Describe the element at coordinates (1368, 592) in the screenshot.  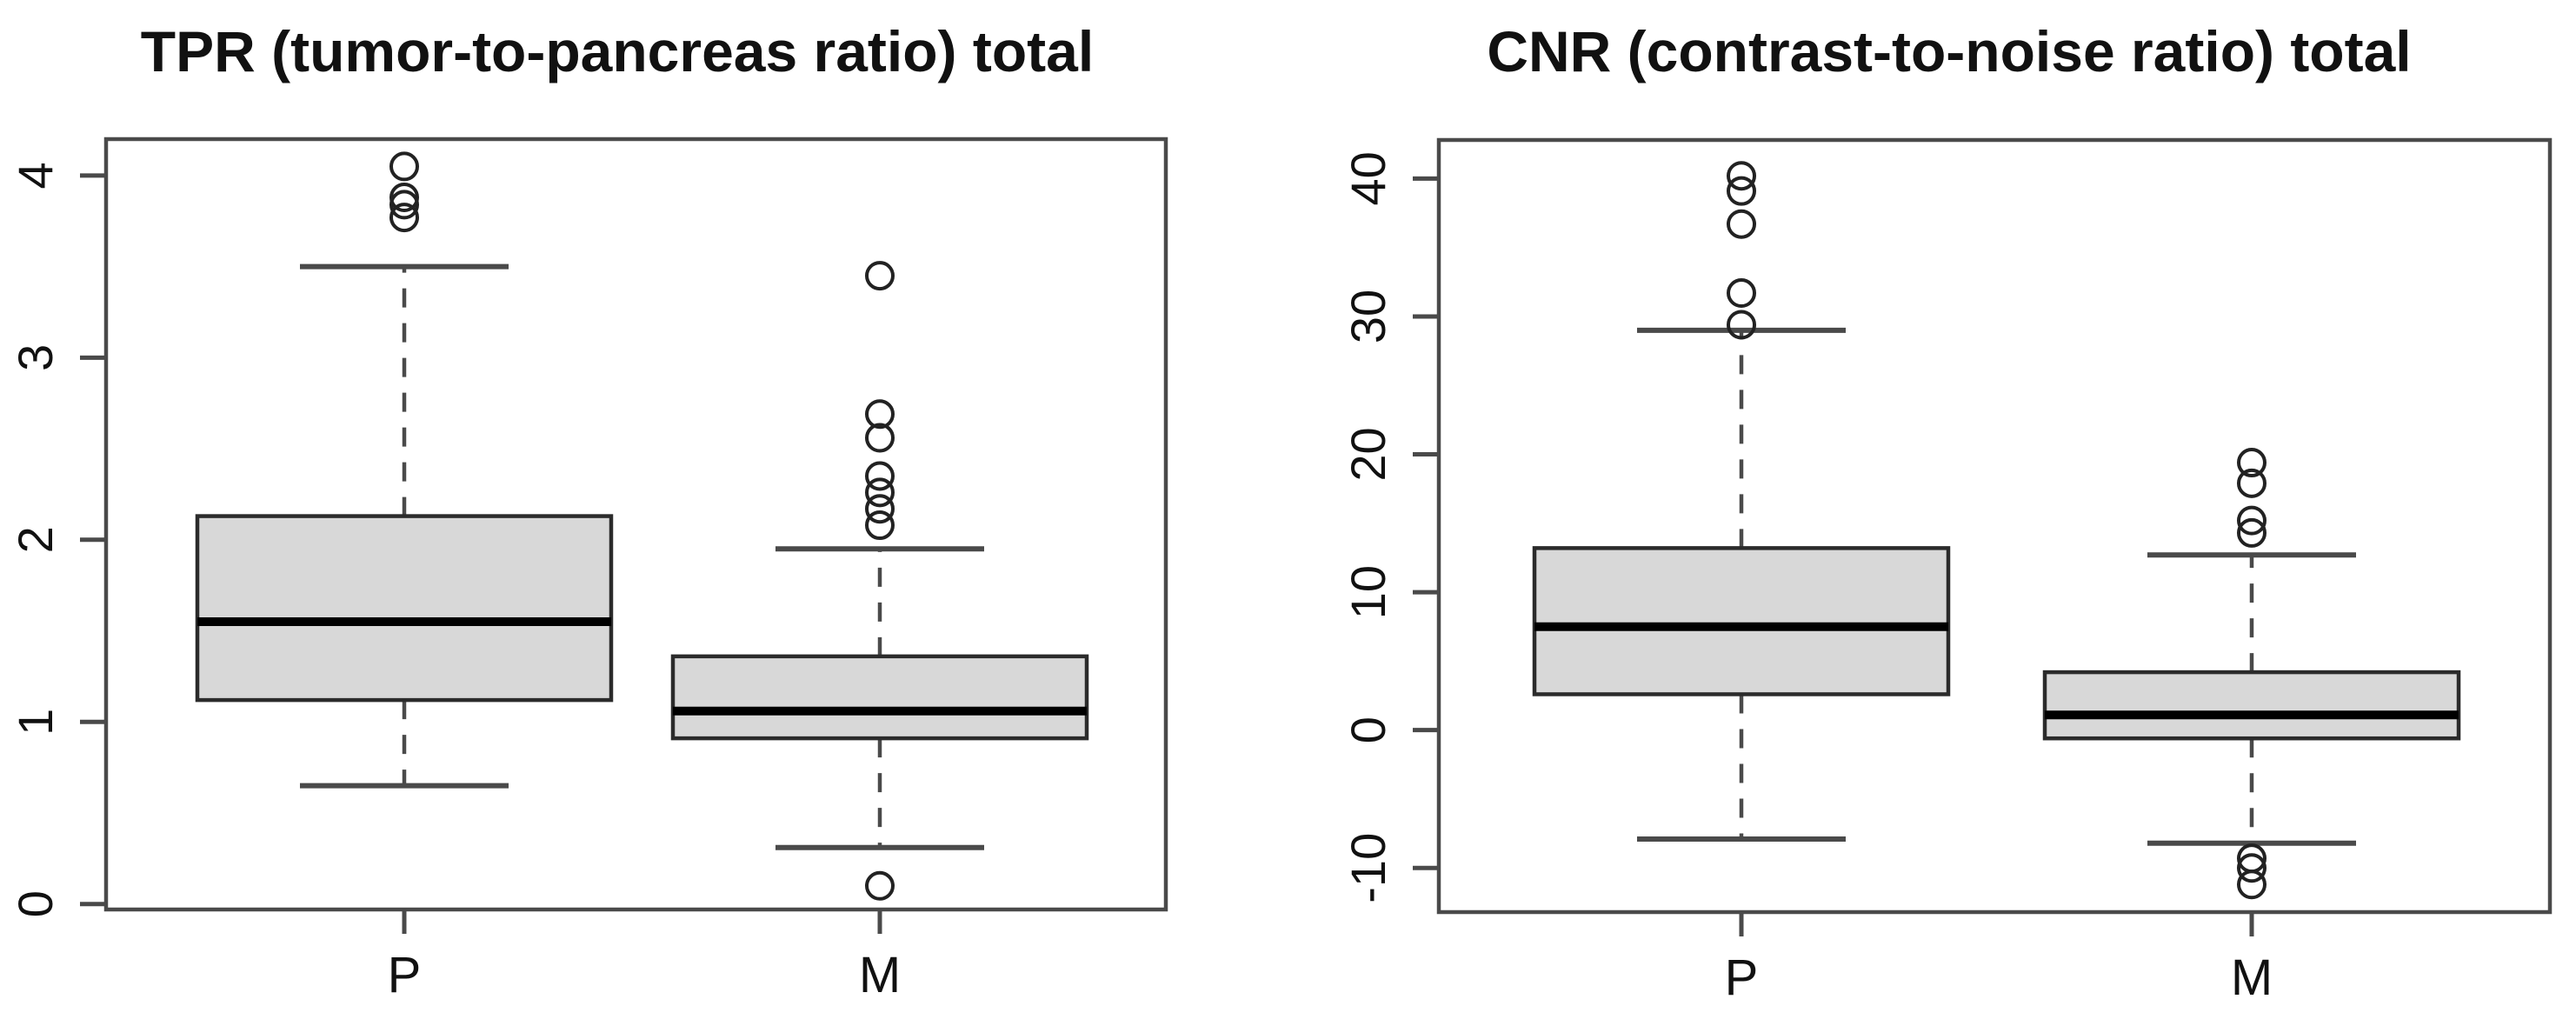
I see `y-axis-tick-label: 10` at that location.